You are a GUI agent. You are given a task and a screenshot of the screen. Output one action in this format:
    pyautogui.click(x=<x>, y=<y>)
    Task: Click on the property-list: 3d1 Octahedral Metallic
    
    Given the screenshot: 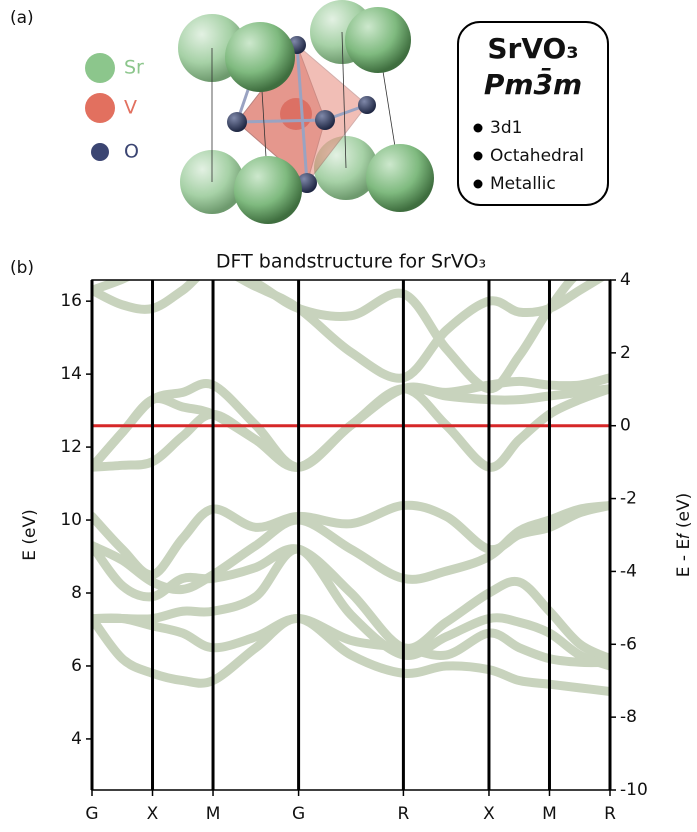 What is the action you would take?
    pyautogui.click(x=528, y=156)
    